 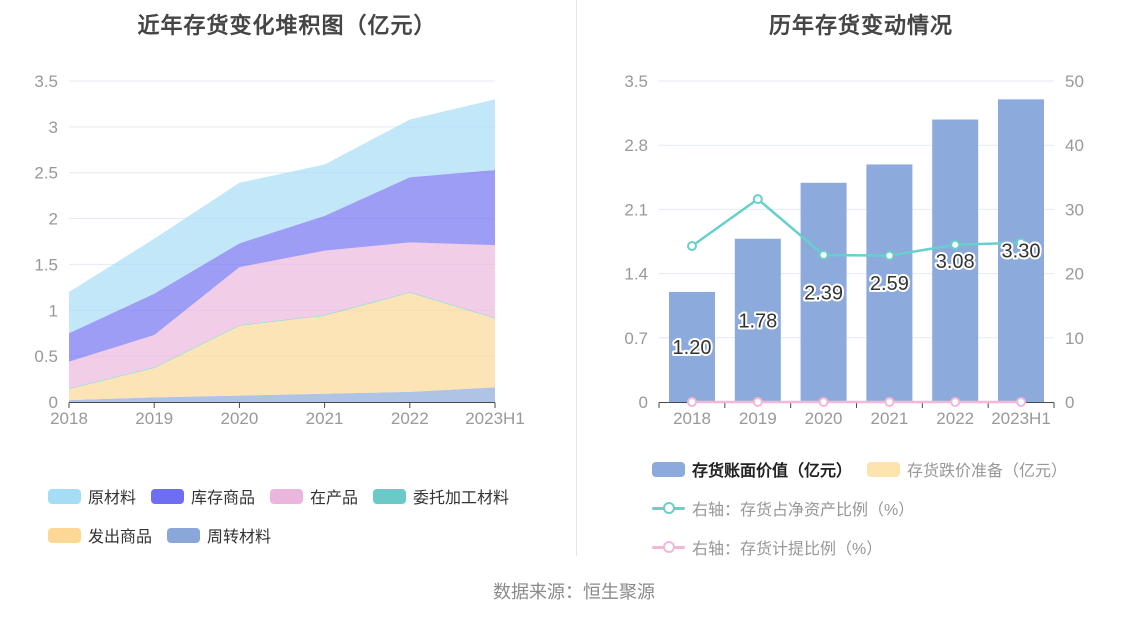 What do you see at coordinates (282, 394) in the screenshot?
I see `area-series-周转材料` at bounding box center [282, 394].